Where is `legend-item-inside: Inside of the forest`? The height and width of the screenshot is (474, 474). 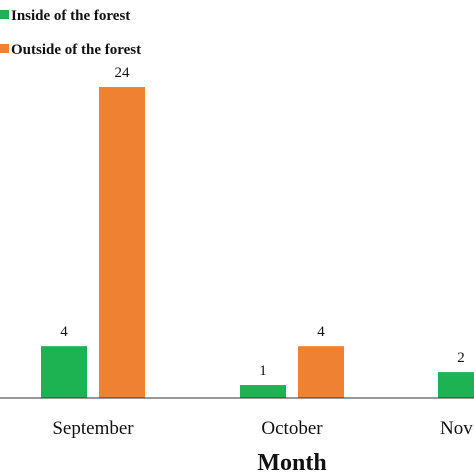
legend-item-inside: Inside of the forest is located at coordinates (65, 16).